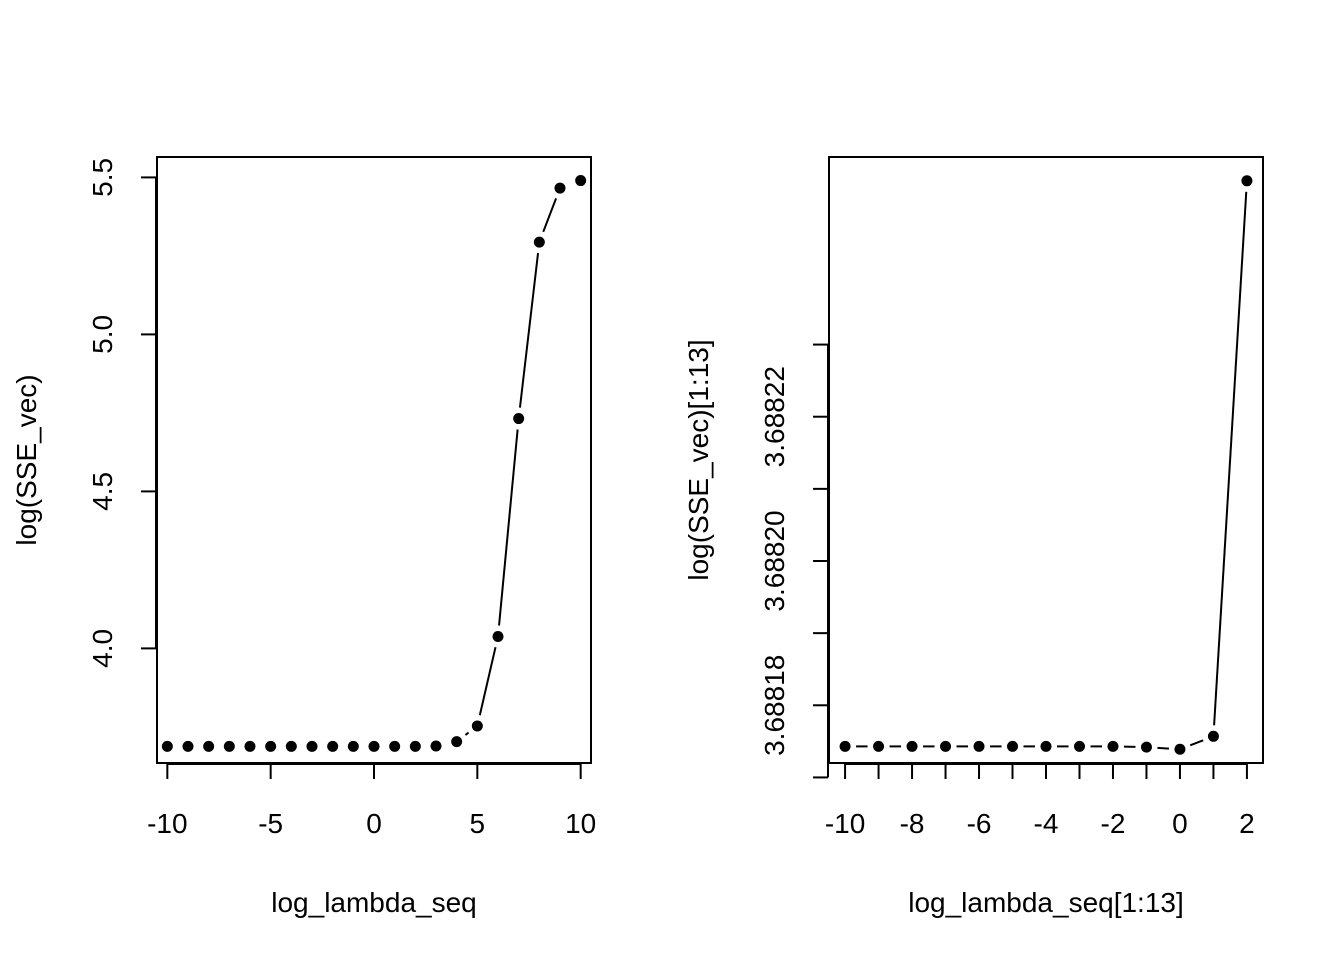 This screenshot has width=1344, height=965. What do you see at coordinates (774, 705) in the screenshot?
I see `y-tick-label: 3.68818` at bounding box center [774, 705].